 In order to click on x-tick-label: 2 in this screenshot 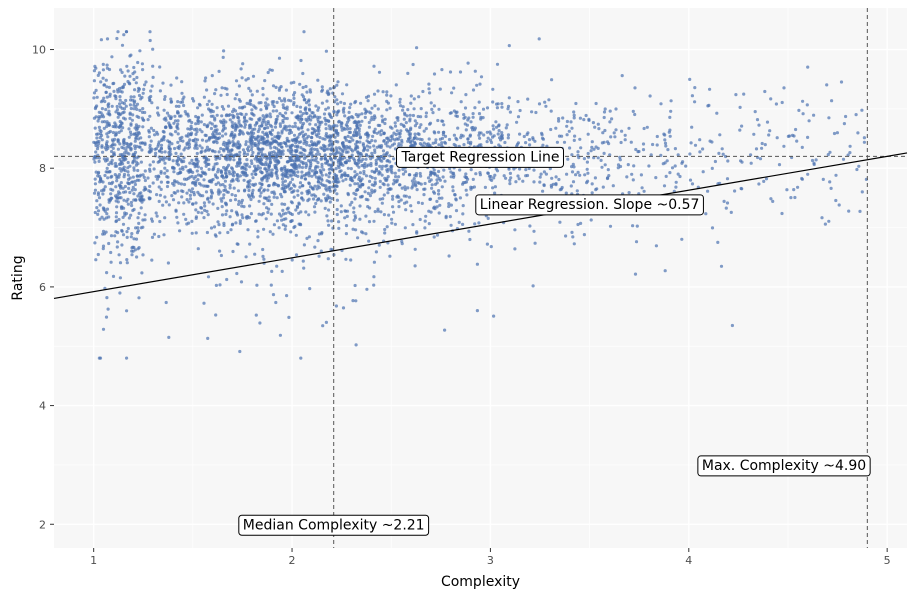, I will do `click(292, 560)`.